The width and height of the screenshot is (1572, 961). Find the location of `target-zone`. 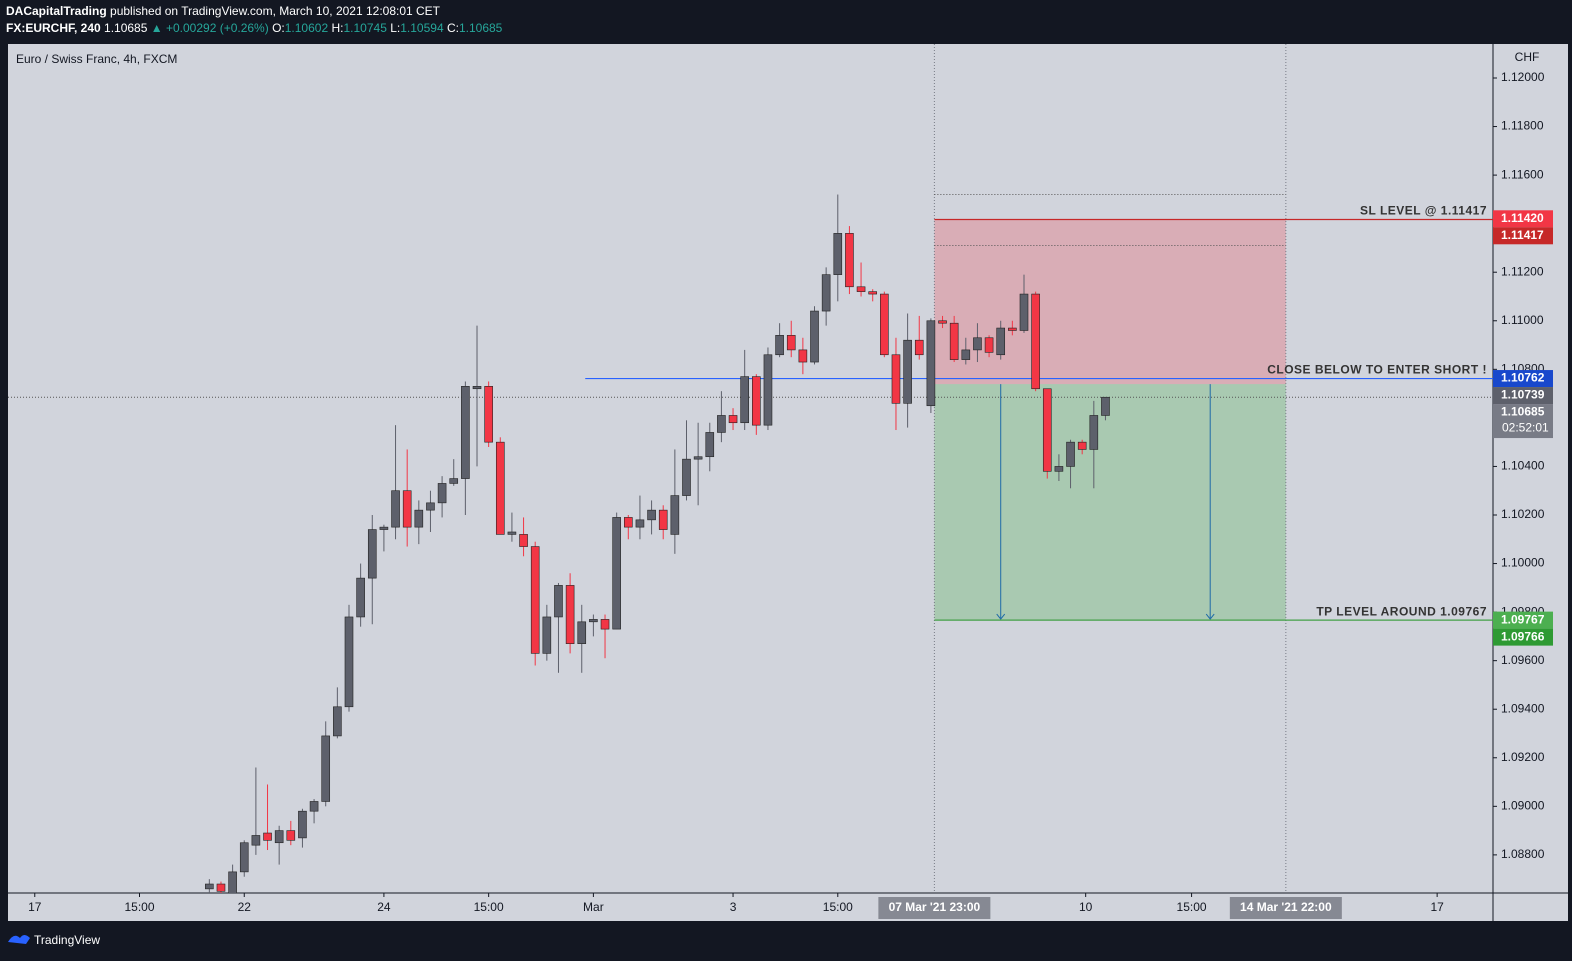

target-zone is located at coordinates (1110, 502).